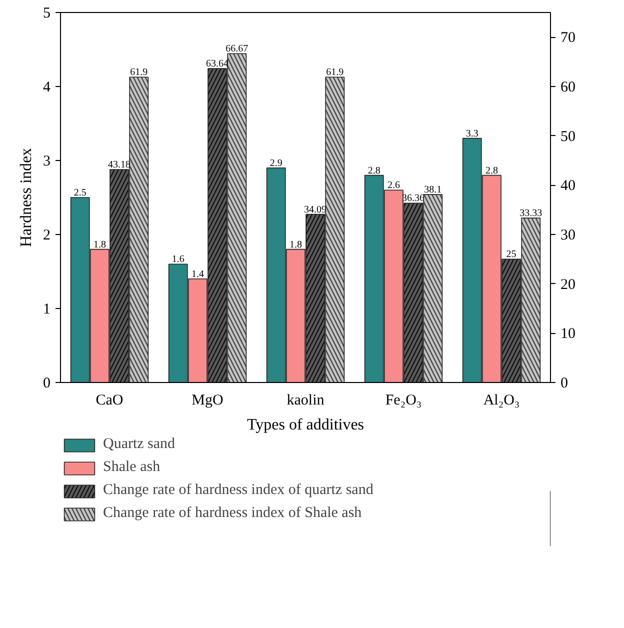 This screenshot has width=624, height=628. What do you see at coordinates (568, 236) in the screenshot?
I see `y2-tick-label: 30` at bounding box center [568, 236].